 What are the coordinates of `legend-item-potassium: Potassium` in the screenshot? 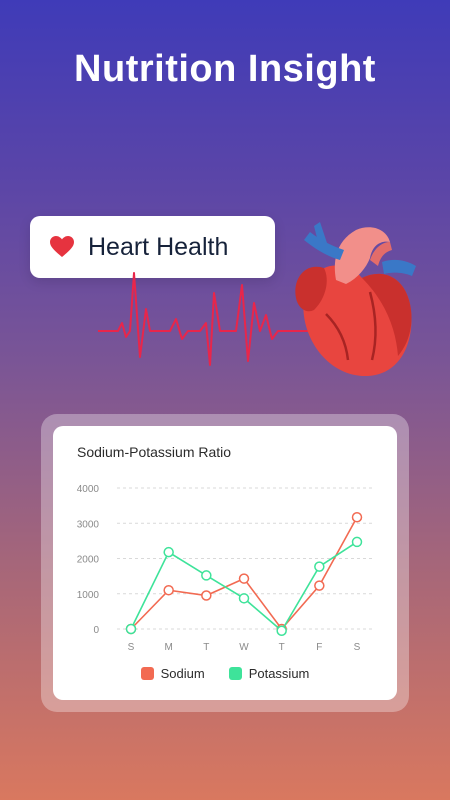 It's located at (269, 673).